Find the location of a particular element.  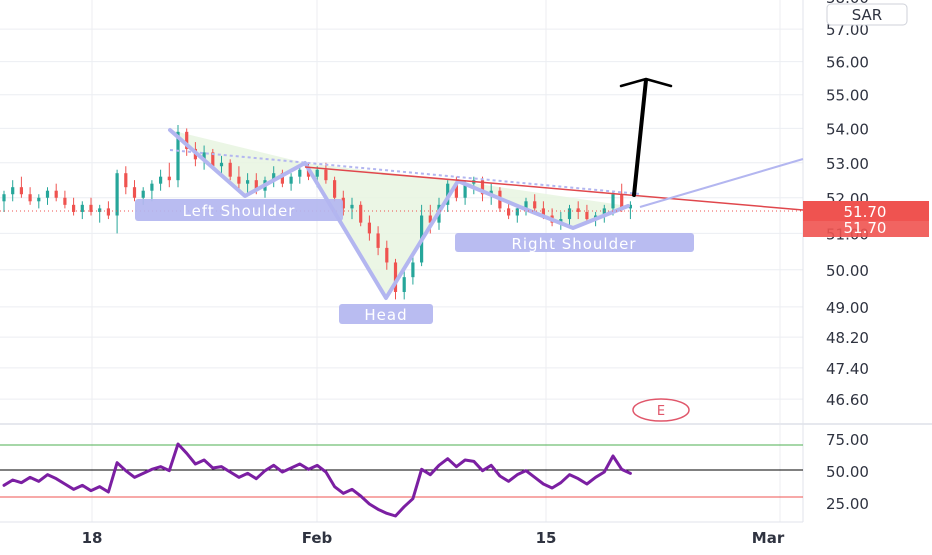

time-axis-labels: 18 Feb 15 Mar is located at coordinates (433, 538).